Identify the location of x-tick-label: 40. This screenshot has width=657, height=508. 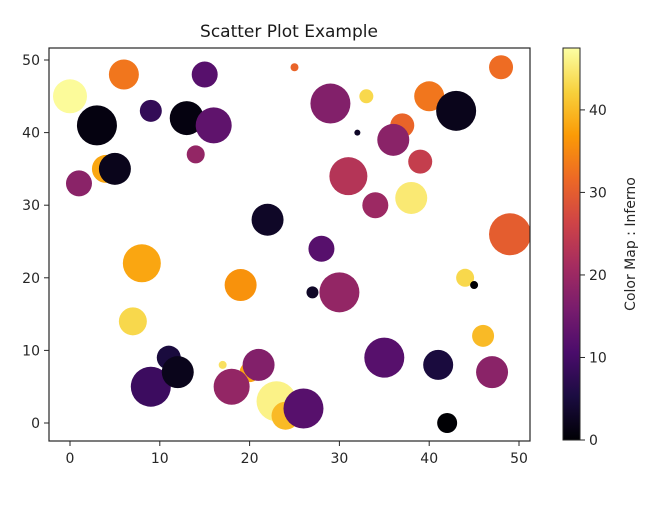
(429, 459).